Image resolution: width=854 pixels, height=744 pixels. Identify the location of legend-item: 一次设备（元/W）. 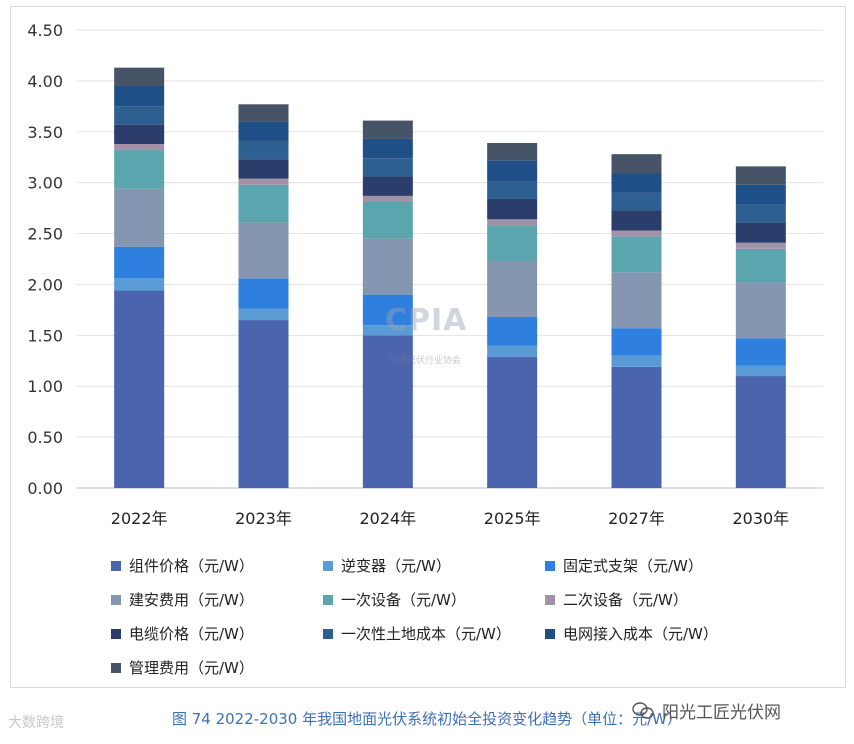
(394, 599).